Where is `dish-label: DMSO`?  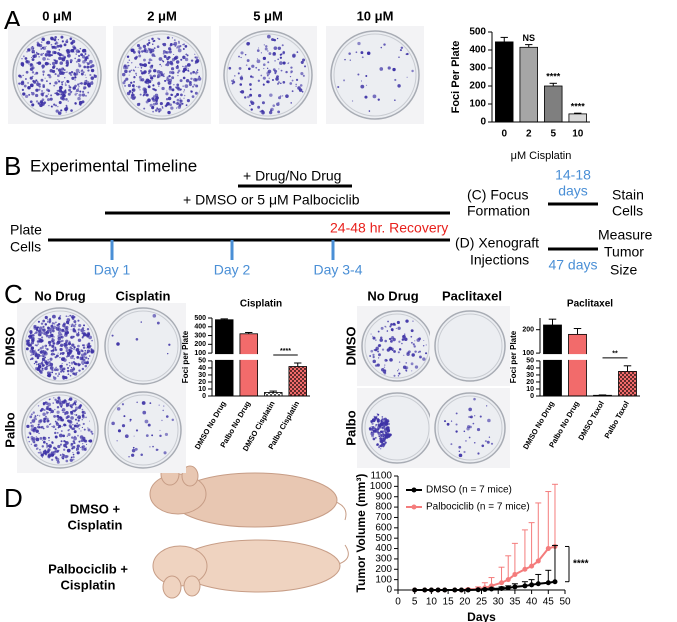
dish-label: DMSO is located at coordinates (9, 346).